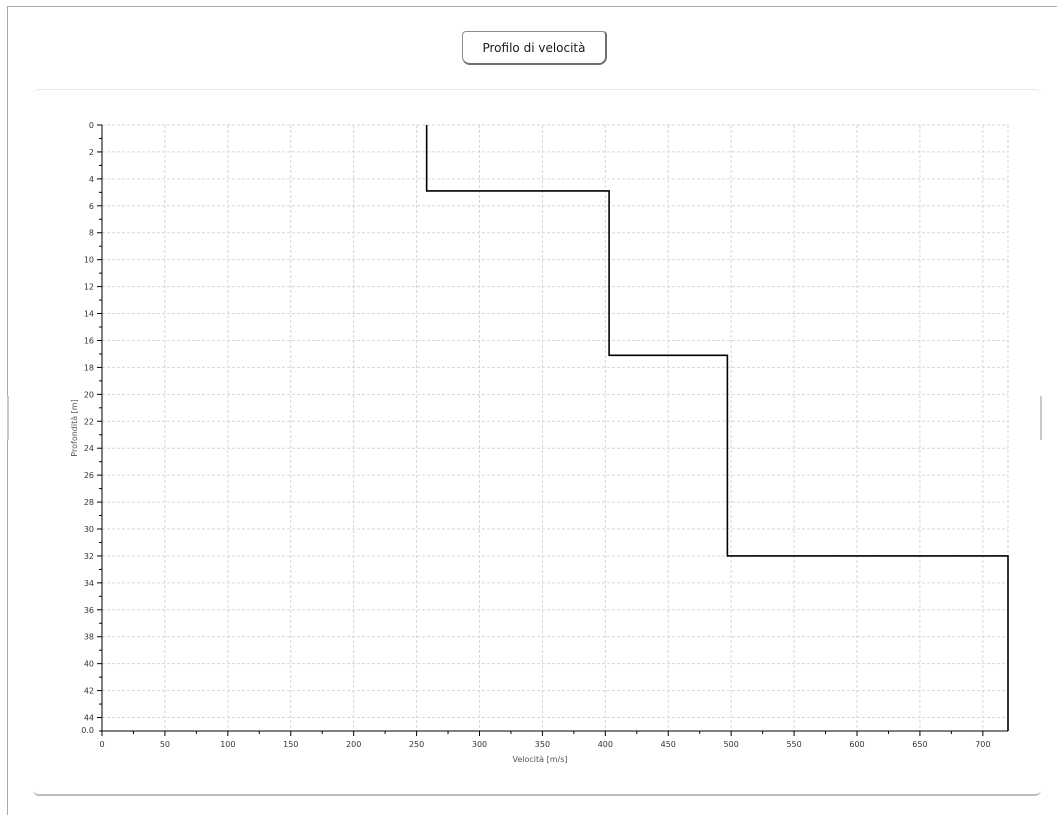  Describe the element at coordinates (227, 744) in the screenshot. I see `x-tick-label: 100` at that location.